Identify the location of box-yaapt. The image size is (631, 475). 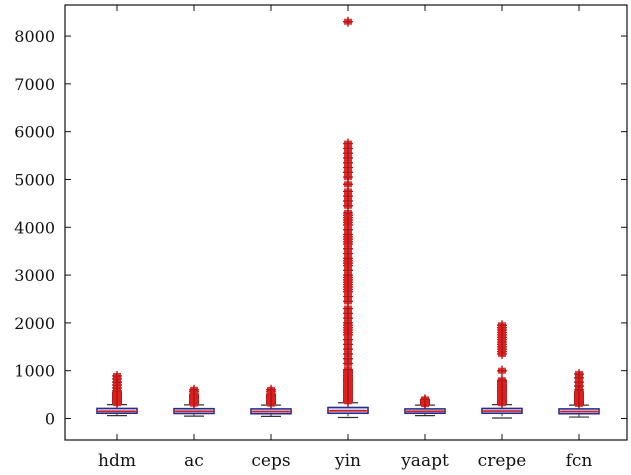
(425, 405).